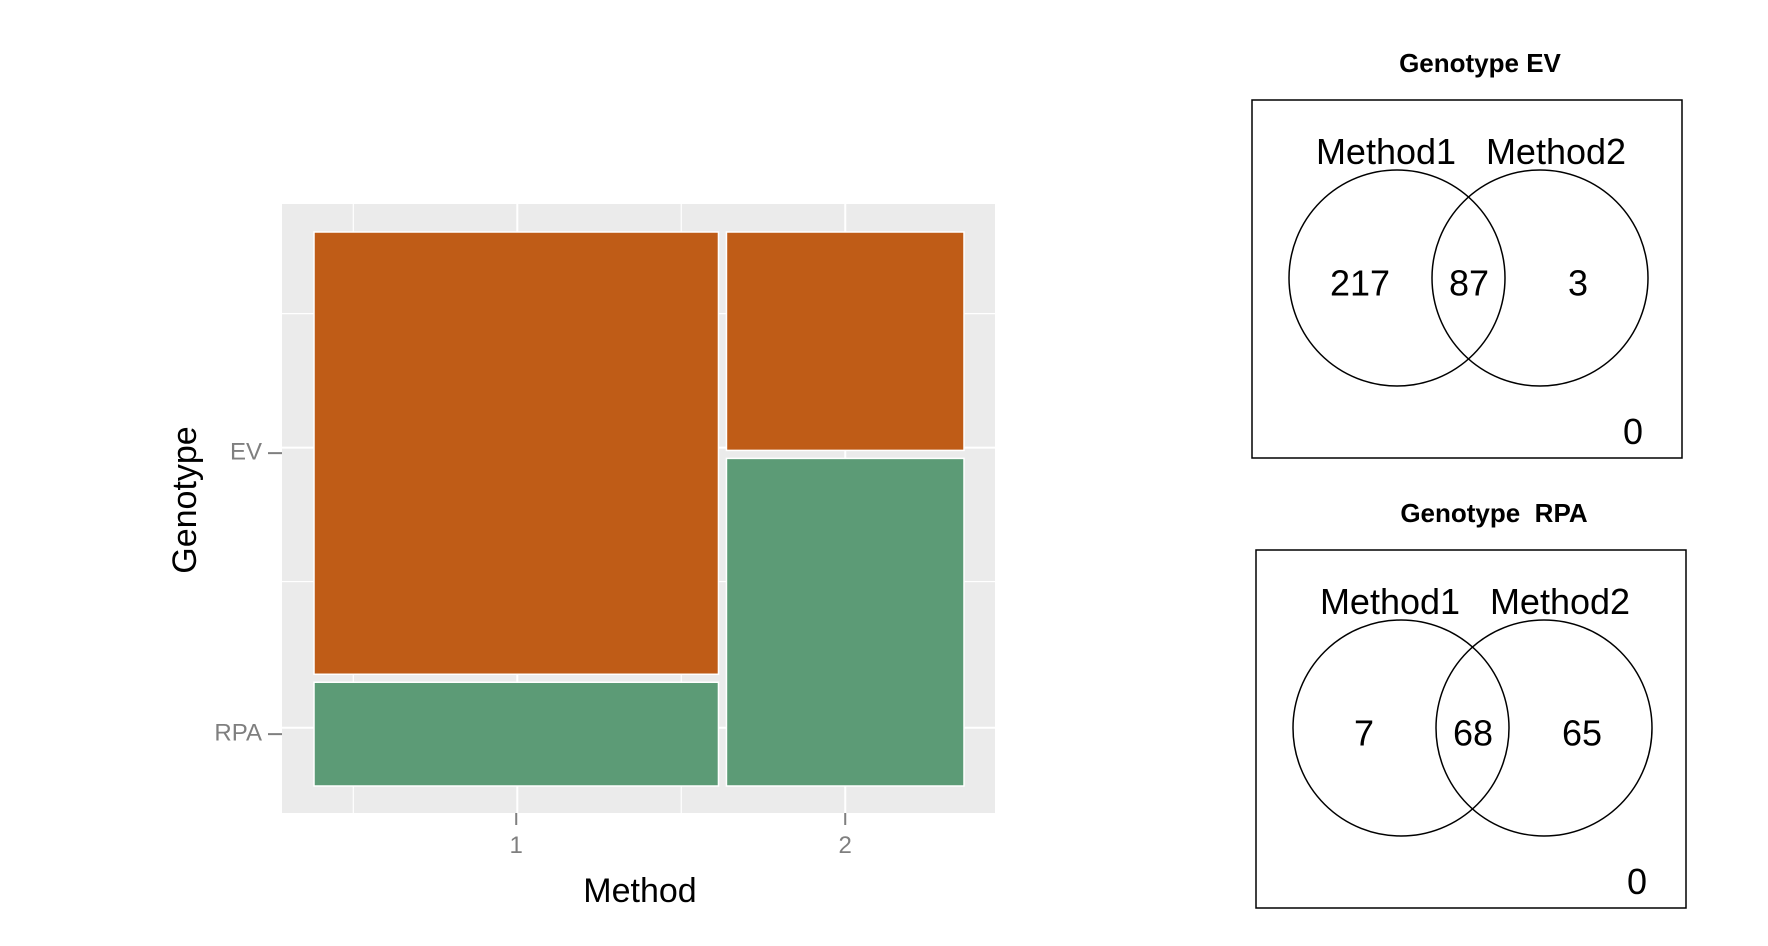 This screenshot has width=1768, height=946. Describe the element at coordinates (185, 499) in the screenshot. I see `y-axis-title: Genotype` at that location.